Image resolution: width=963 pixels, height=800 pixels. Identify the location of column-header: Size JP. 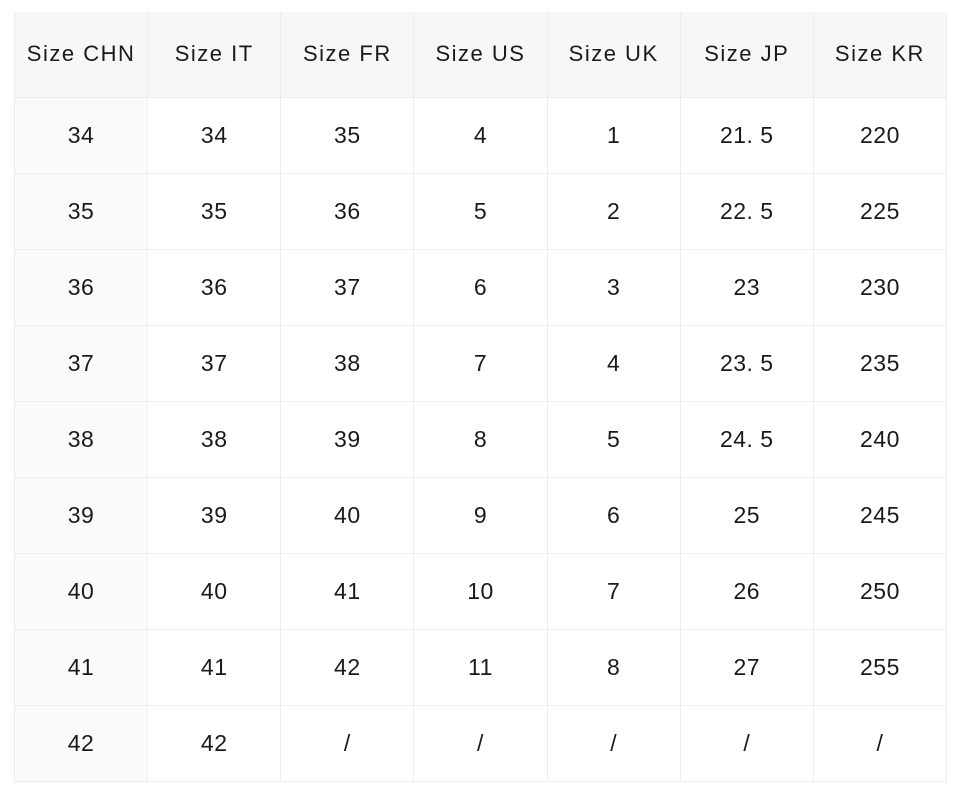
(746, 55).